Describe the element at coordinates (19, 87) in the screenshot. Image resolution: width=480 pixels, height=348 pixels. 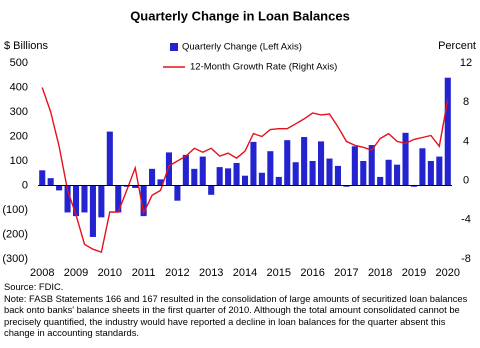
I see `y-tick-label: 400` at that location.